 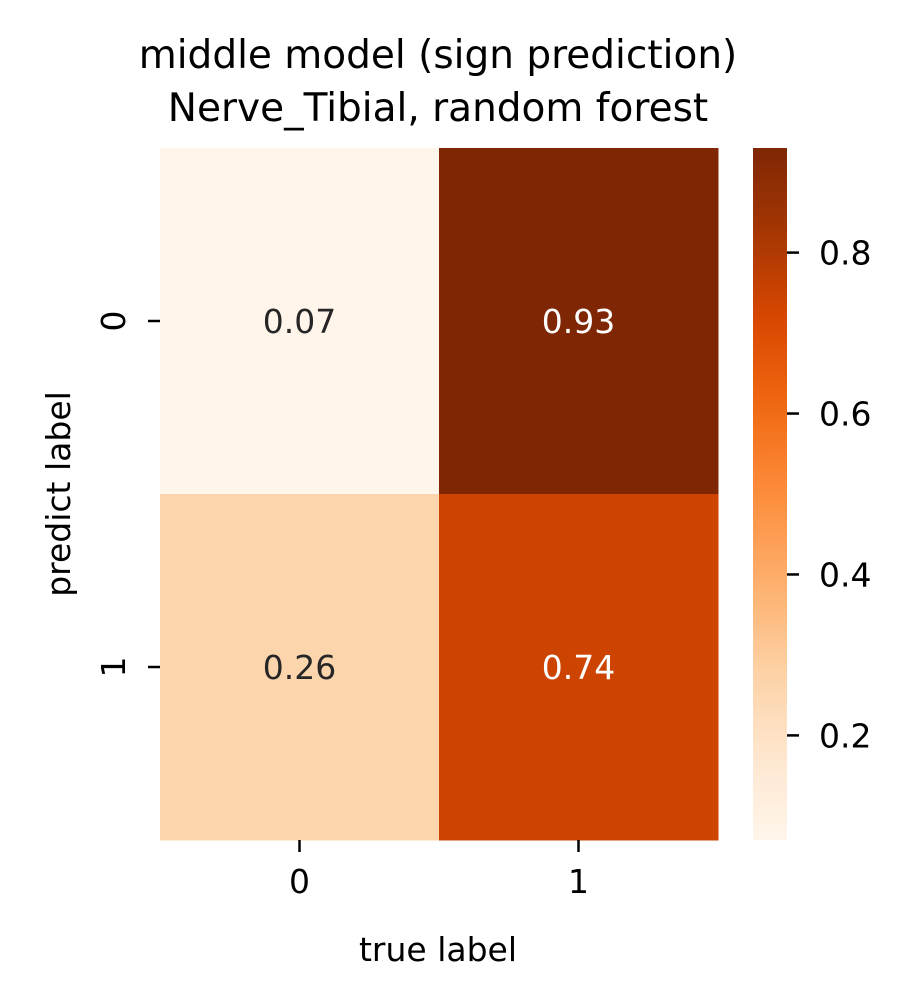 What do you see at coordinates (845, 253) in the screenshot?
I see `colorbar-tick-label: 0.8` at bounding box center [845, 253].